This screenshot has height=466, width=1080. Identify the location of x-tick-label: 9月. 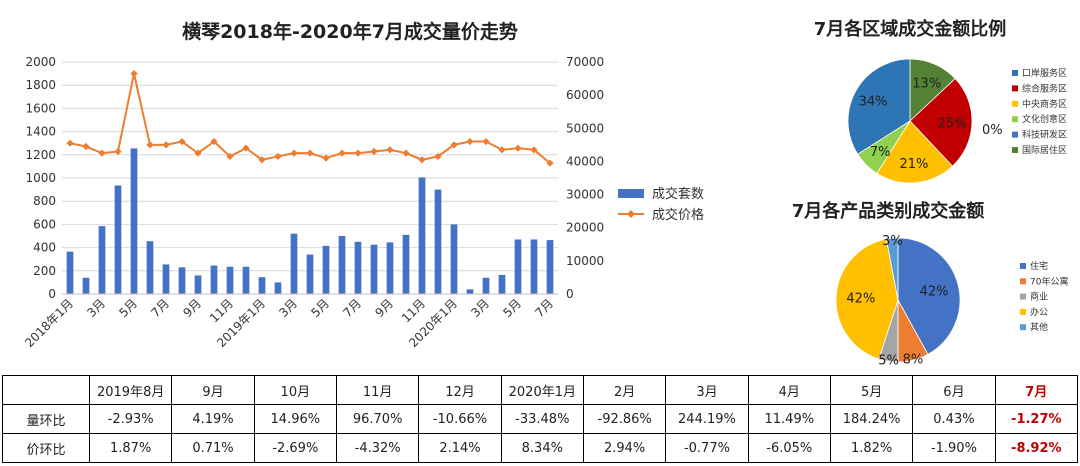
(384, 308).